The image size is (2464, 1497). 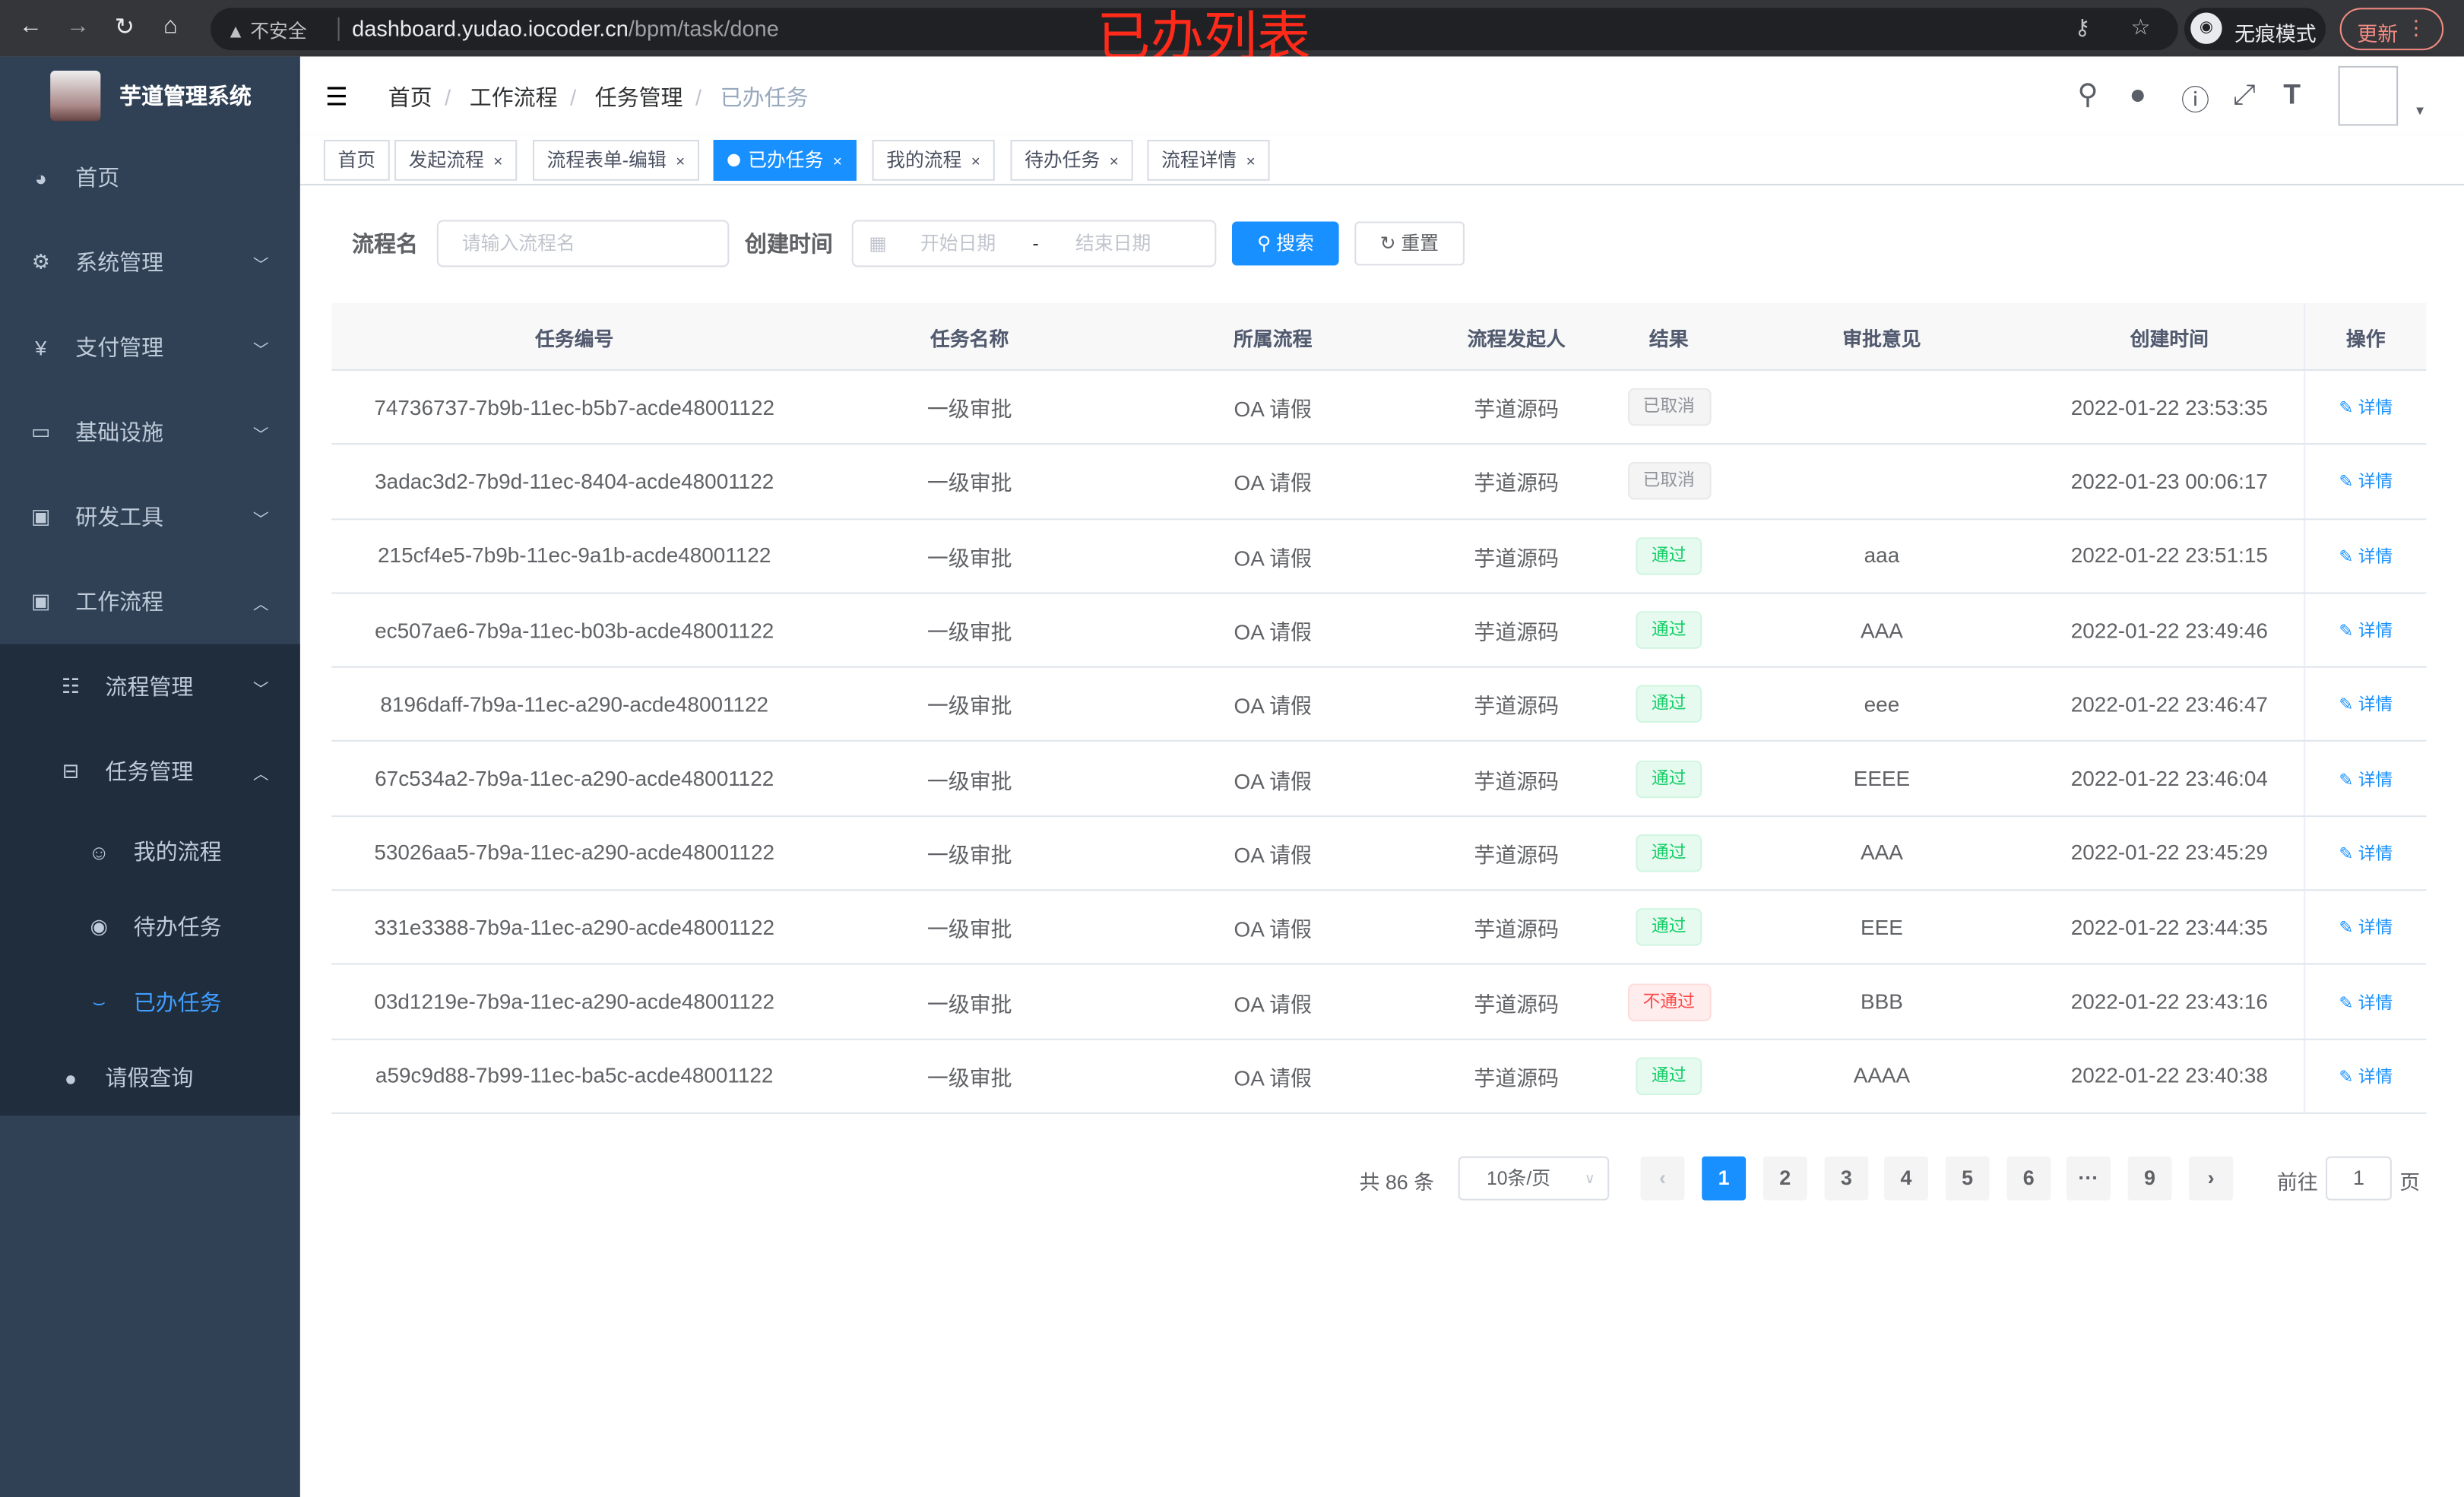 I want to click on fullscreen-icon: ⤢, so click(x=2244, y=94).